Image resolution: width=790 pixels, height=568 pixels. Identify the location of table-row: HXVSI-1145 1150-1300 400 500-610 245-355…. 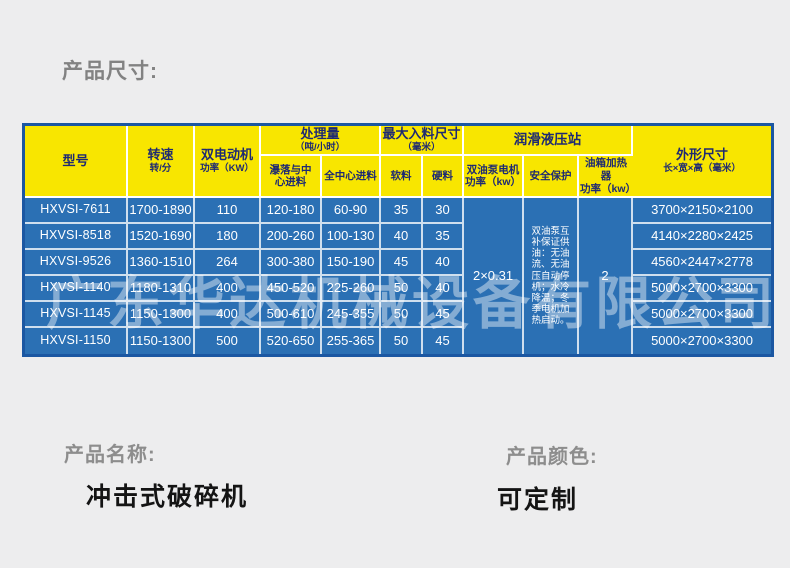
(398, 315).